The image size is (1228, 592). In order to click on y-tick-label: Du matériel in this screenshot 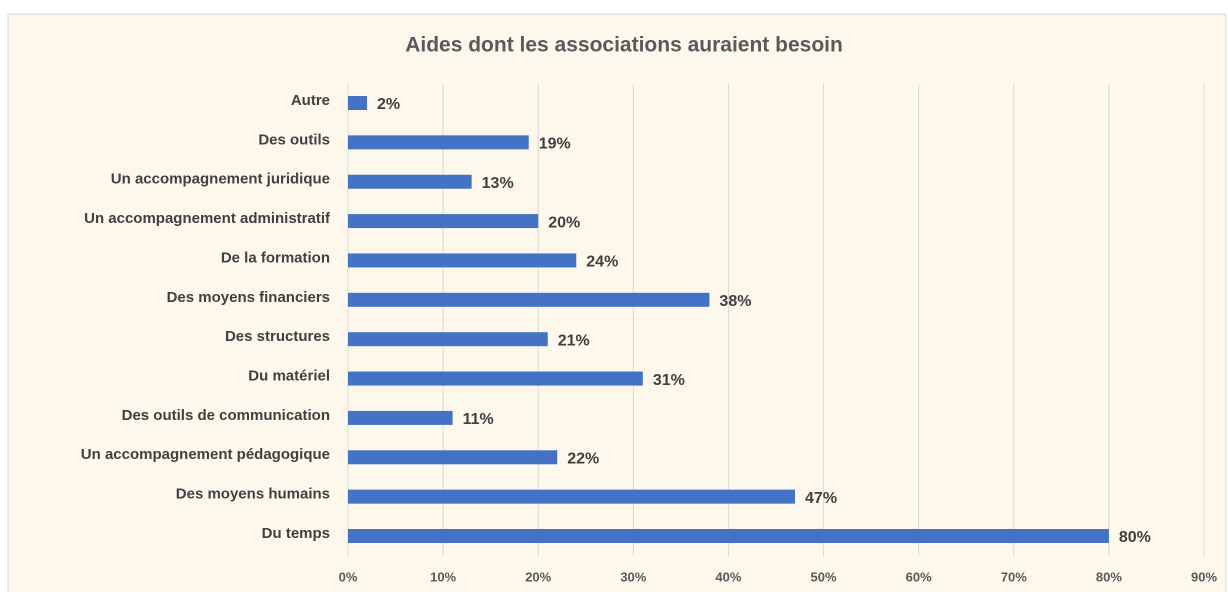, I will do `click(289, 376)`.